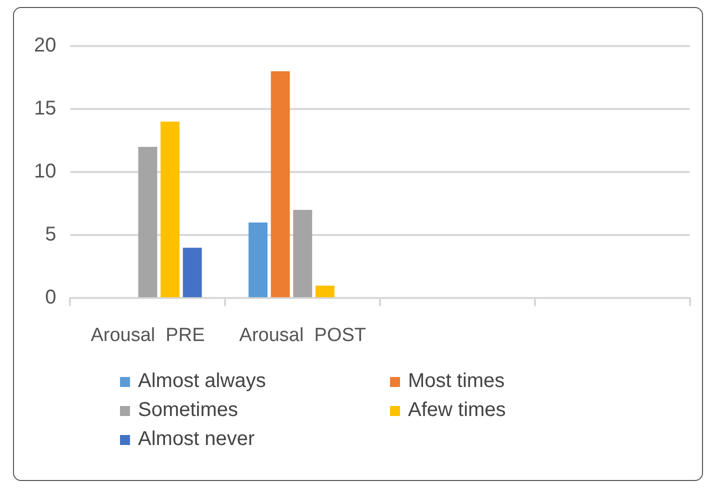  Describe the element at coordinates (45, 109) in the screenshot. I see `y-tick-label: 15` at that location.